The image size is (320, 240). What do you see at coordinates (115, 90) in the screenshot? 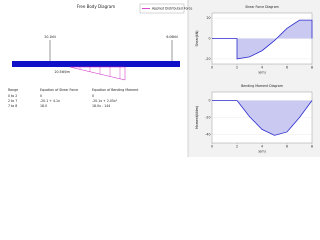
I see `table-header: Equation of Bending Moment` at bounding box center [115, 90].